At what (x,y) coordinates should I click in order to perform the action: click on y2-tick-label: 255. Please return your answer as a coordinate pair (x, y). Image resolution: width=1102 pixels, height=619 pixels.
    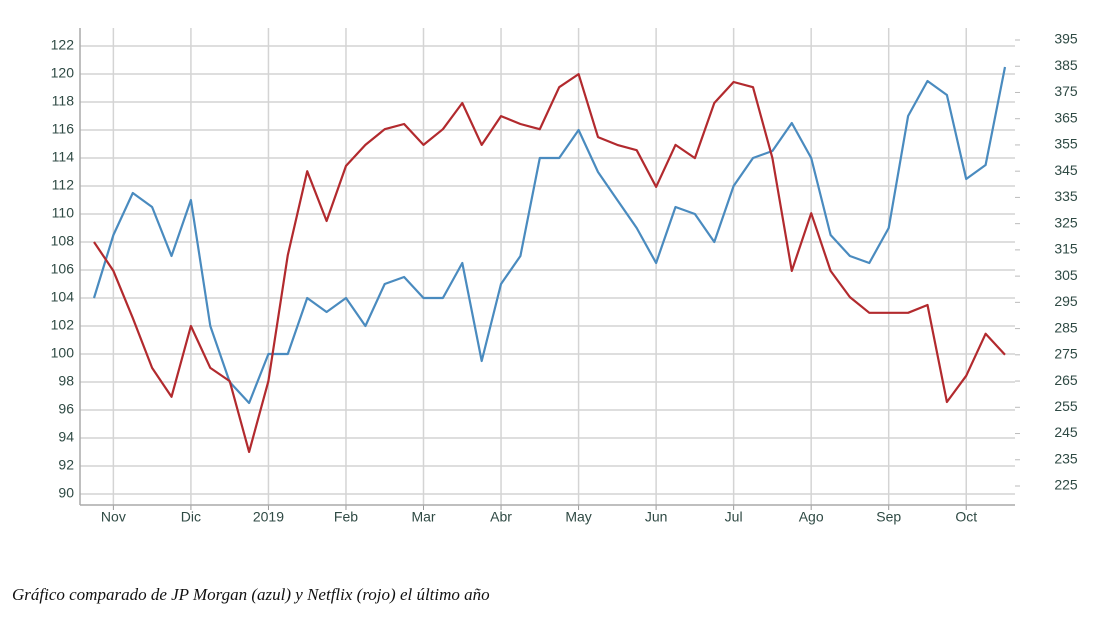
    Looking at the image, I should click on (1066, 406).